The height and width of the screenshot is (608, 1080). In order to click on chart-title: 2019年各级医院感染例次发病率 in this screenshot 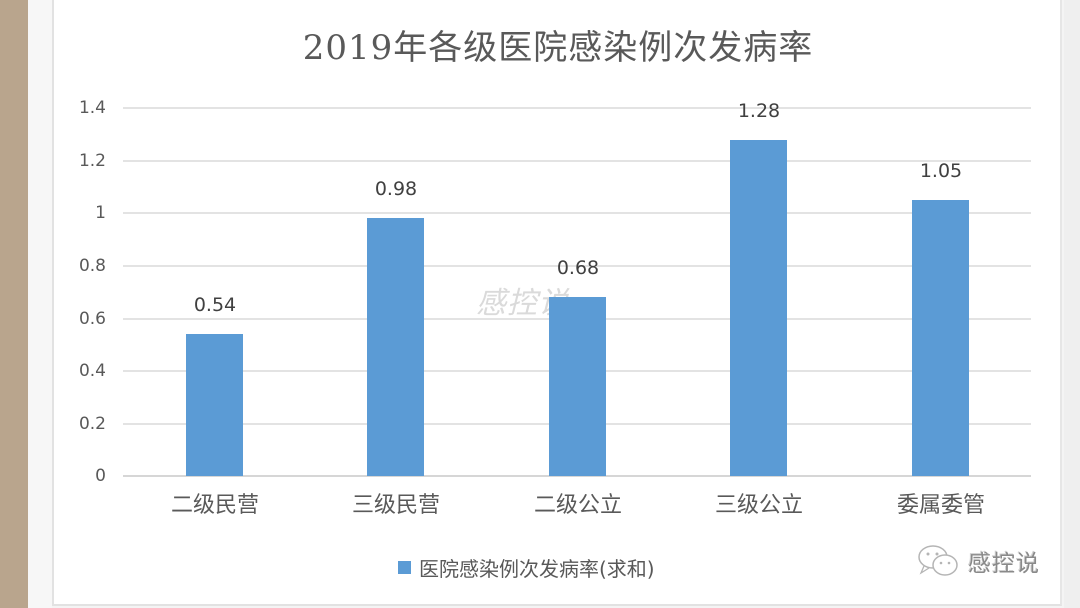, I will do `click(558, 48)`.